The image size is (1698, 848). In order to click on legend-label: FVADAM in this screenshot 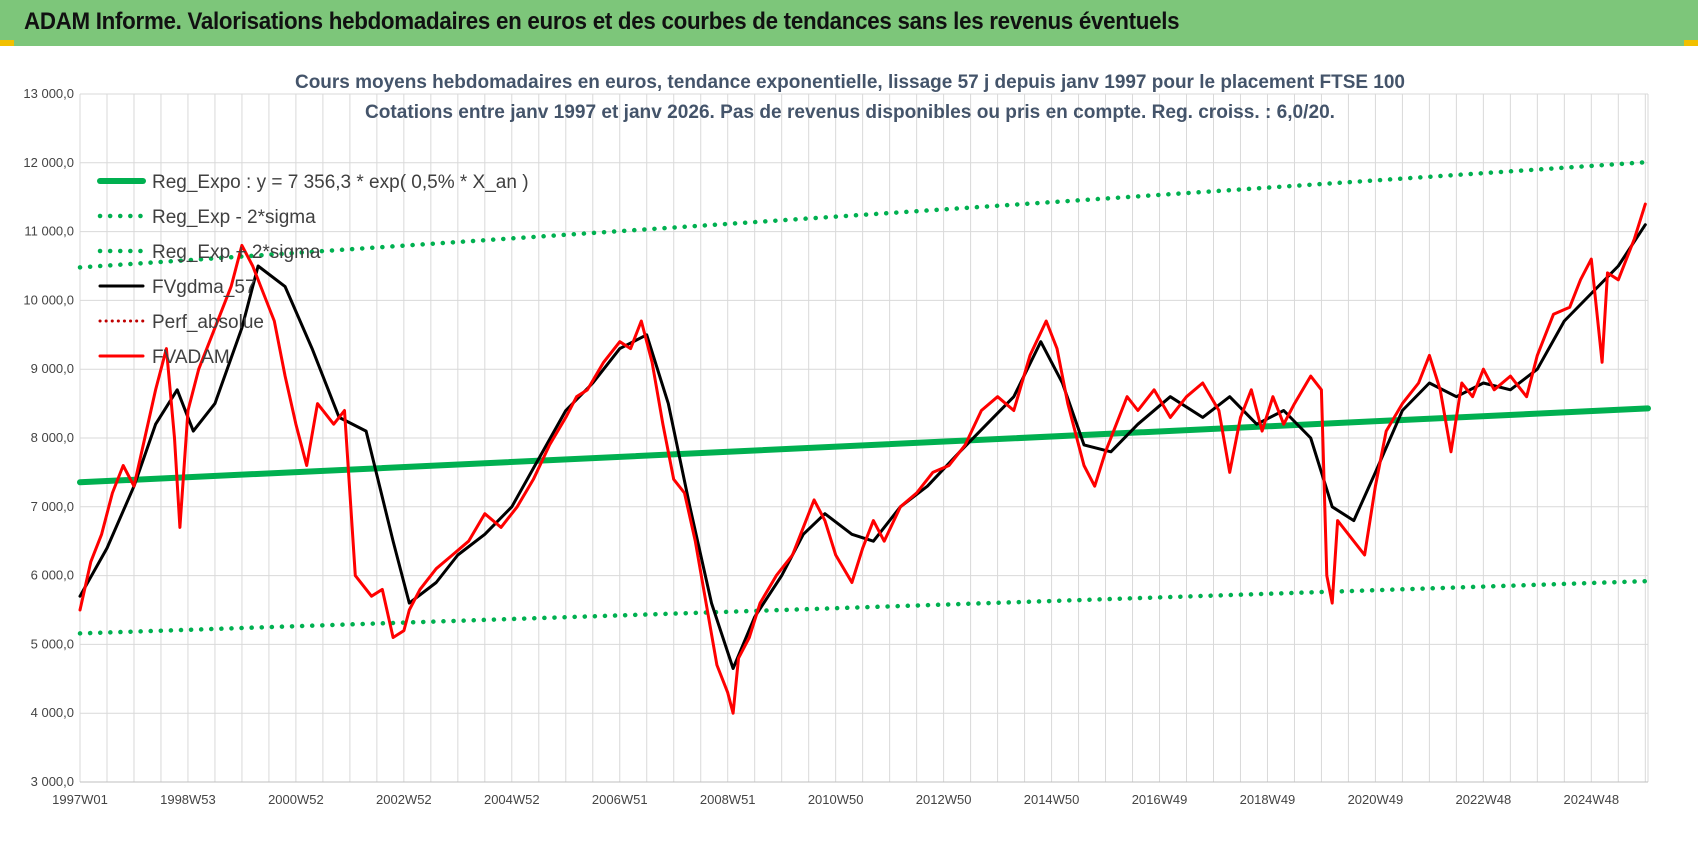, I will do `click(191, 357)`.